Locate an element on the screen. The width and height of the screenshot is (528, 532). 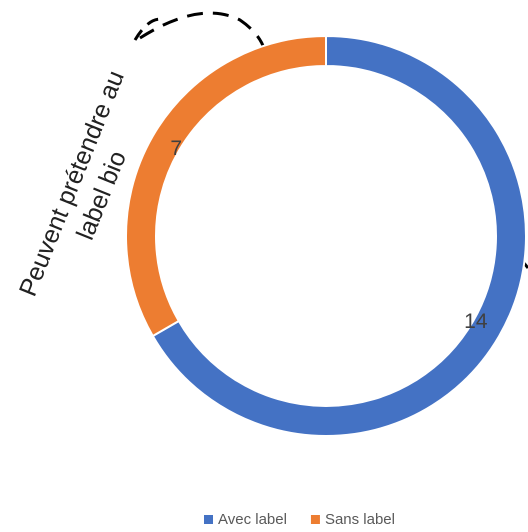
data-label: 14 is located at coordinates (476, 321).